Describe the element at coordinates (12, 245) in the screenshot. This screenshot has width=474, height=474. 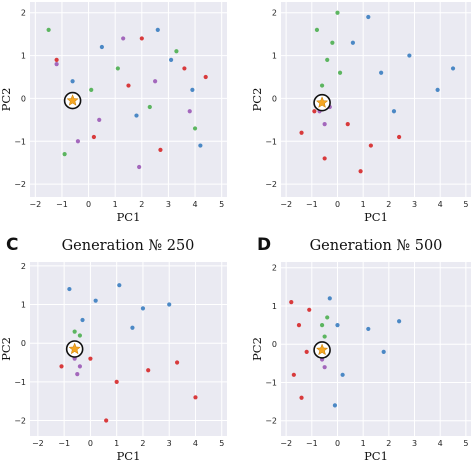
I see `panel-letter: C` at that location.